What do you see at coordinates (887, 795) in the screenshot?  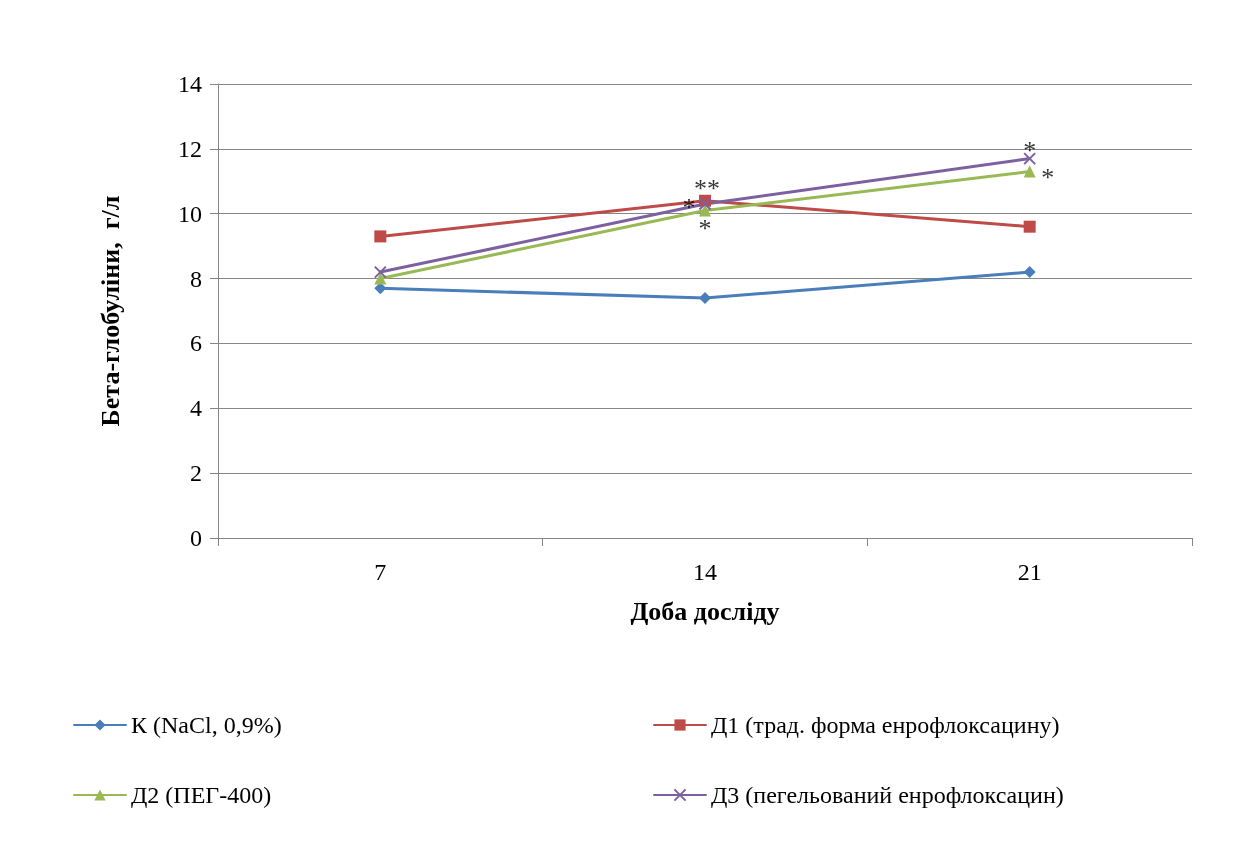 I see `legend-label: Д3 (пегельований енрофлоксацин)` at bounding box center [887, 795].